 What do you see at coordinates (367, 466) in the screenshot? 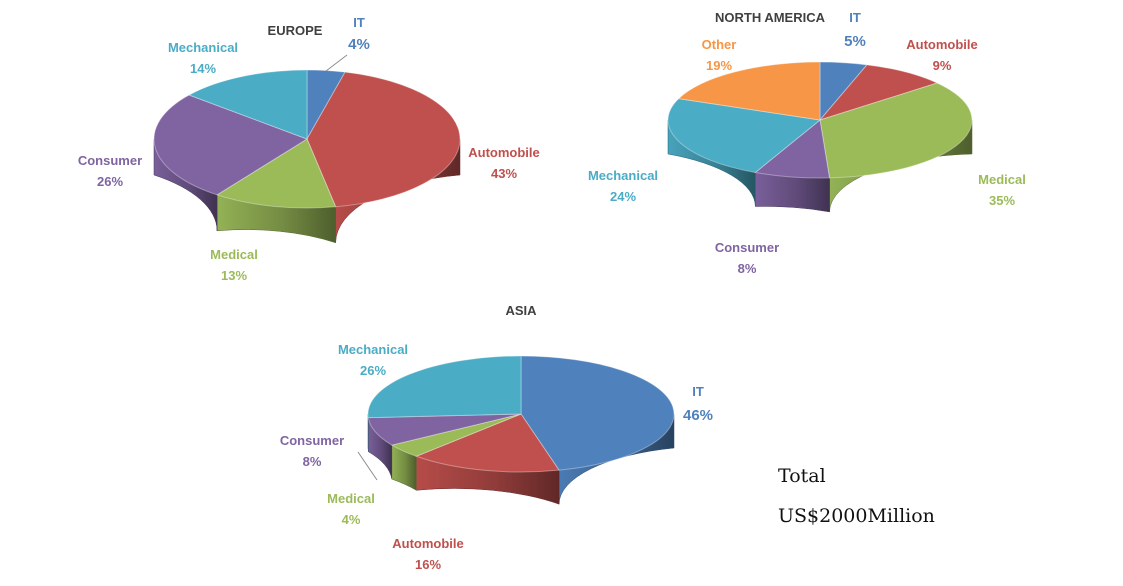
I see `leader-line-consumer` at bounding box center [367, 466].